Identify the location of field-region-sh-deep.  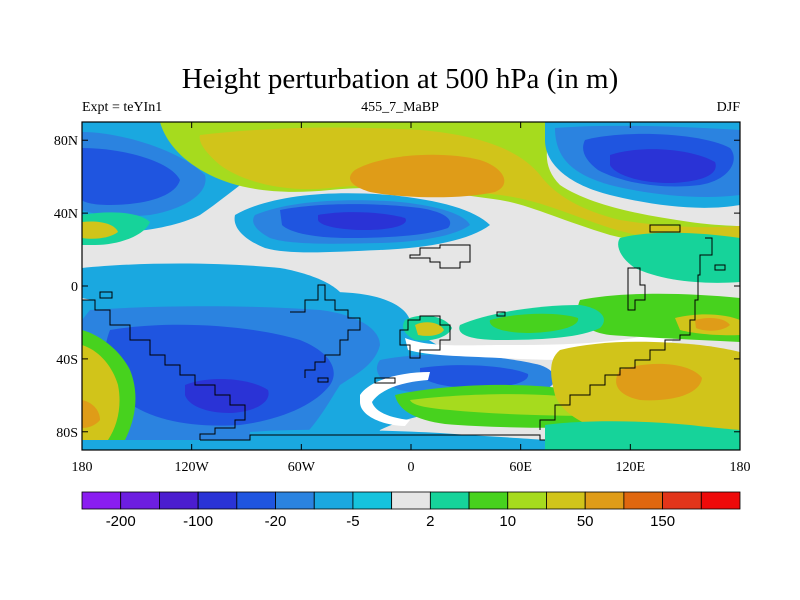
(219, 375).